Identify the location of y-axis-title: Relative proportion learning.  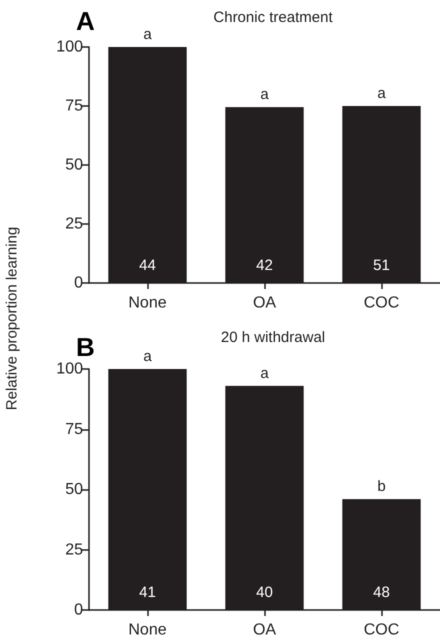
(12, 319).